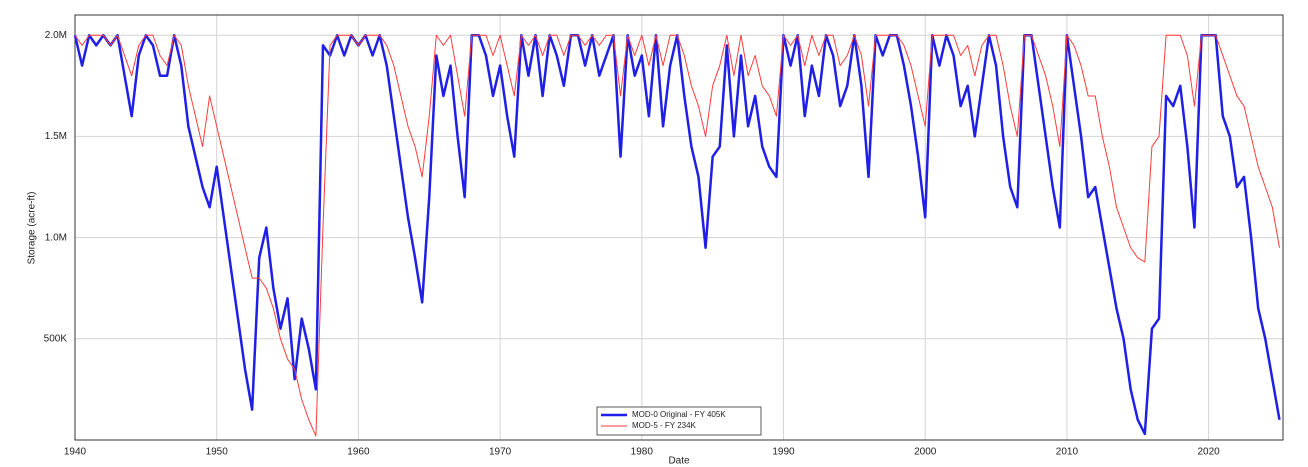  I want to click on x-axis-label: Date, so click(679, 461).